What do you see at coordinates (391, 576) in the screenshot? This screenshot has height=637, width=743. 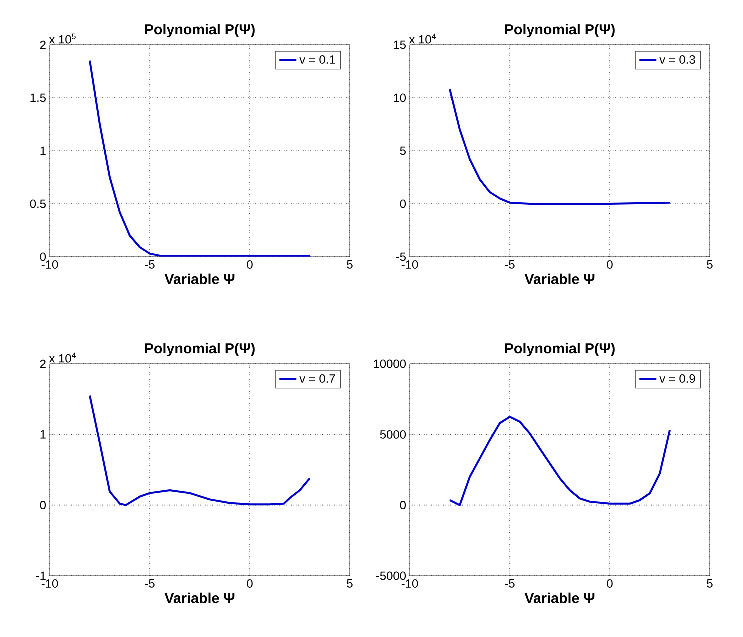 I see `y-tick-label: -5000` at bounding box center [391, 576].